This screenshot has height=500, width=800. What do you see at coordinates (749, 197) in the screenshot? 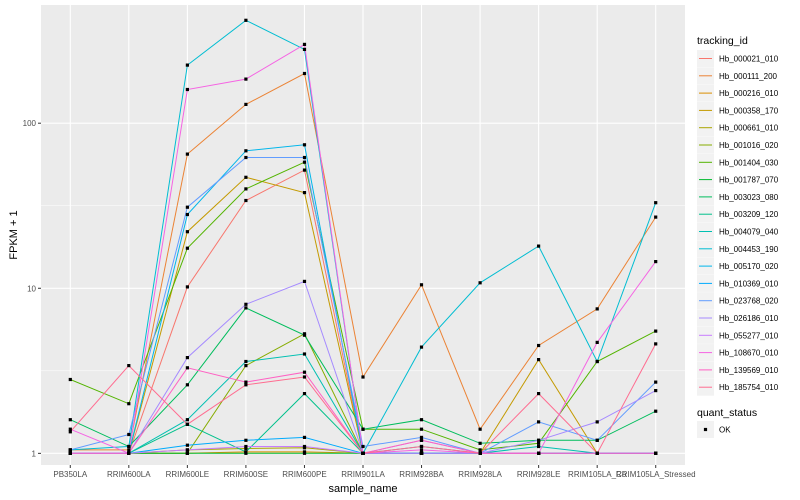
I see `legend-label: Hb_003023_080` at bounding box center [749, 197].